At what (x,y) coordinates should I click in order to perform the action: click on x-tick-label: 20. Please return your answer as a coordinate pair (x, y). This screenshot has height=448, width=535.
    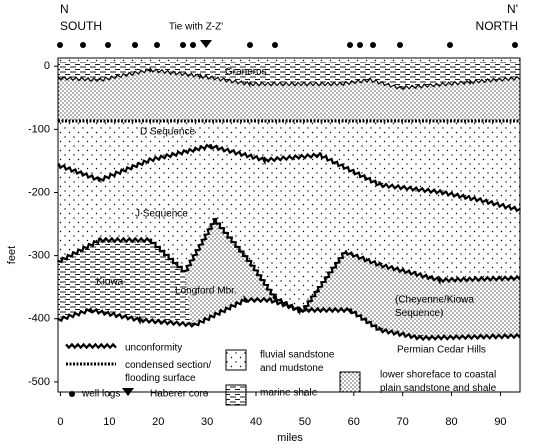
    Looking at the image, I should click on (158, 422).